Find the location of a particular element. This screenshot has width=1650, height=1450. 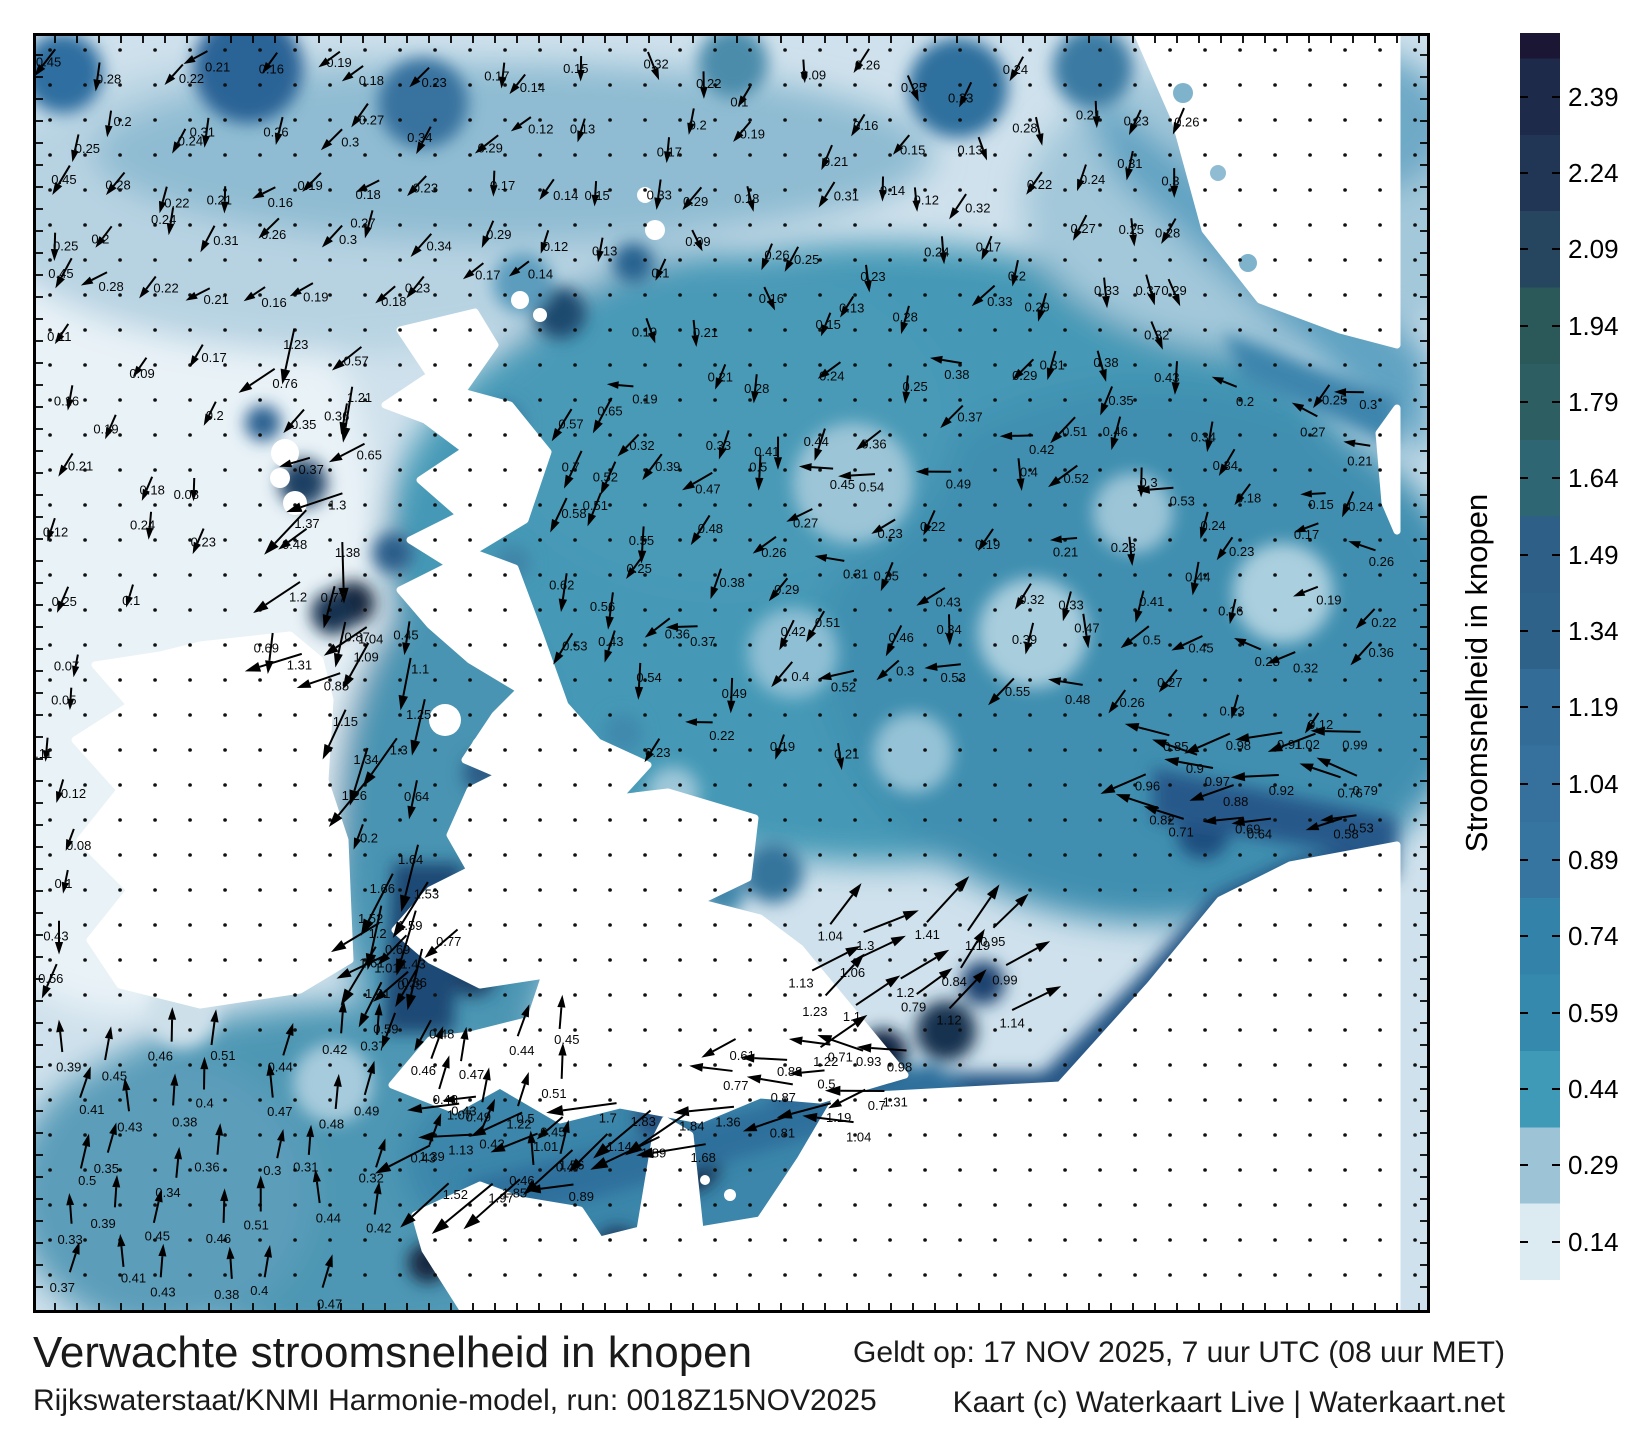

svg-text: 0.11 is located at coordinates (59, 336).